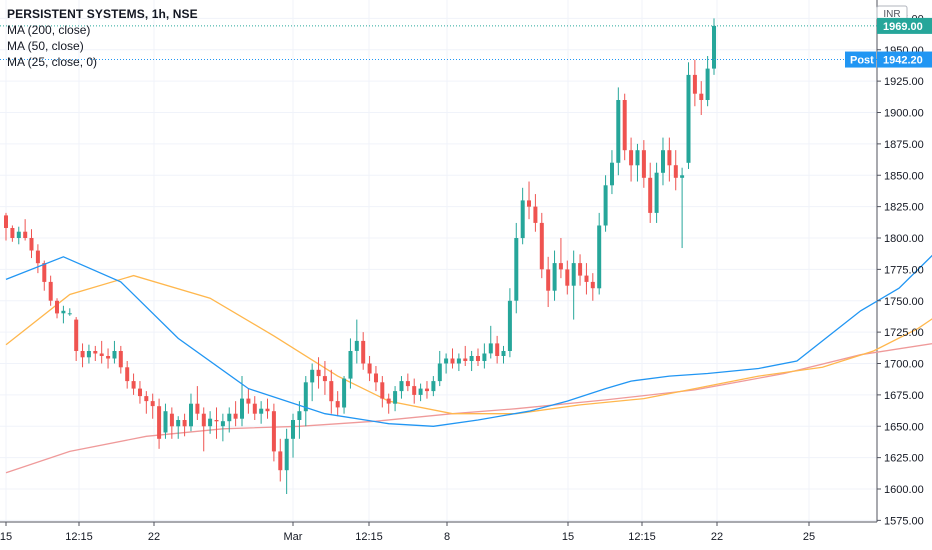  Describe the element at coordinates (904, 521) in the screenshot. I see `price-tick-label: 1575.00` at that location.